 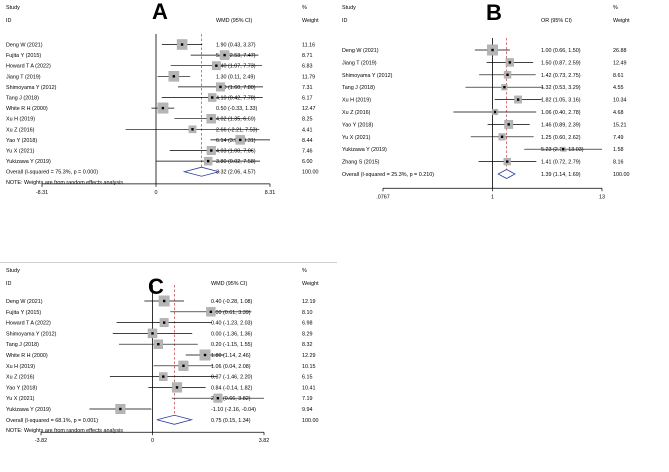 What do you see at coordinates (561, 63) in the screenshot?
I see `study-ci-text: 1.50 (0.87, 2.59)` at bounding box center [561, 63].